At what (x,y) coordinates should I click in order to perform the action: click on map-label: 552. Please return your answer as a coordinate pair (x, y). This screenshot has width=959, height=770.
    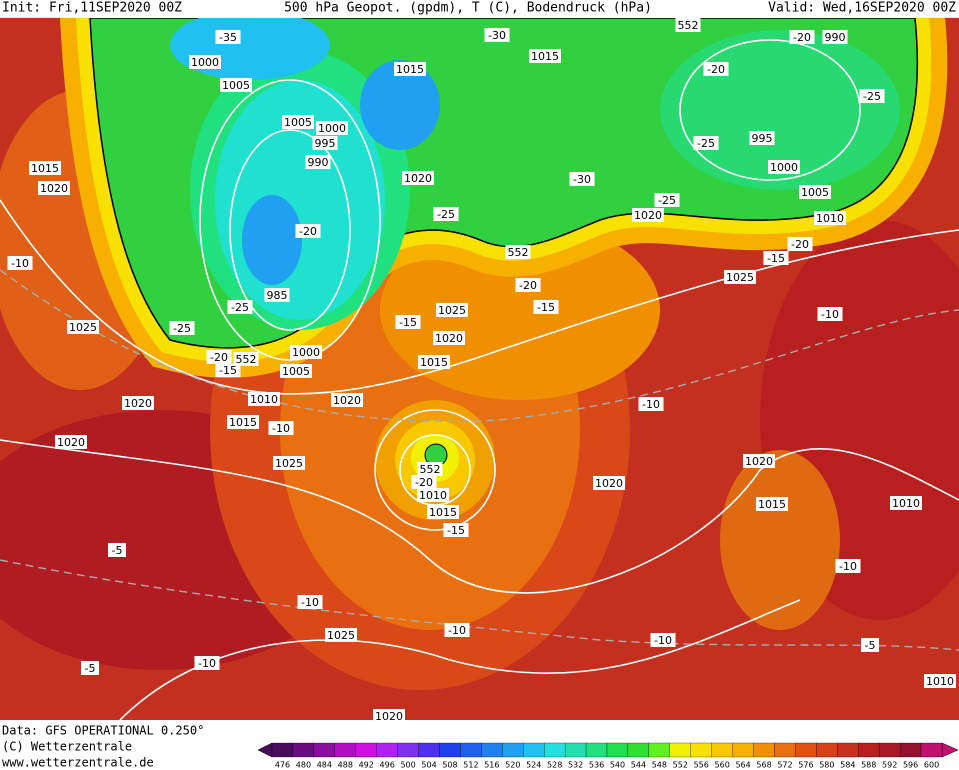
    Looking at the image, I should click on (688, 25).